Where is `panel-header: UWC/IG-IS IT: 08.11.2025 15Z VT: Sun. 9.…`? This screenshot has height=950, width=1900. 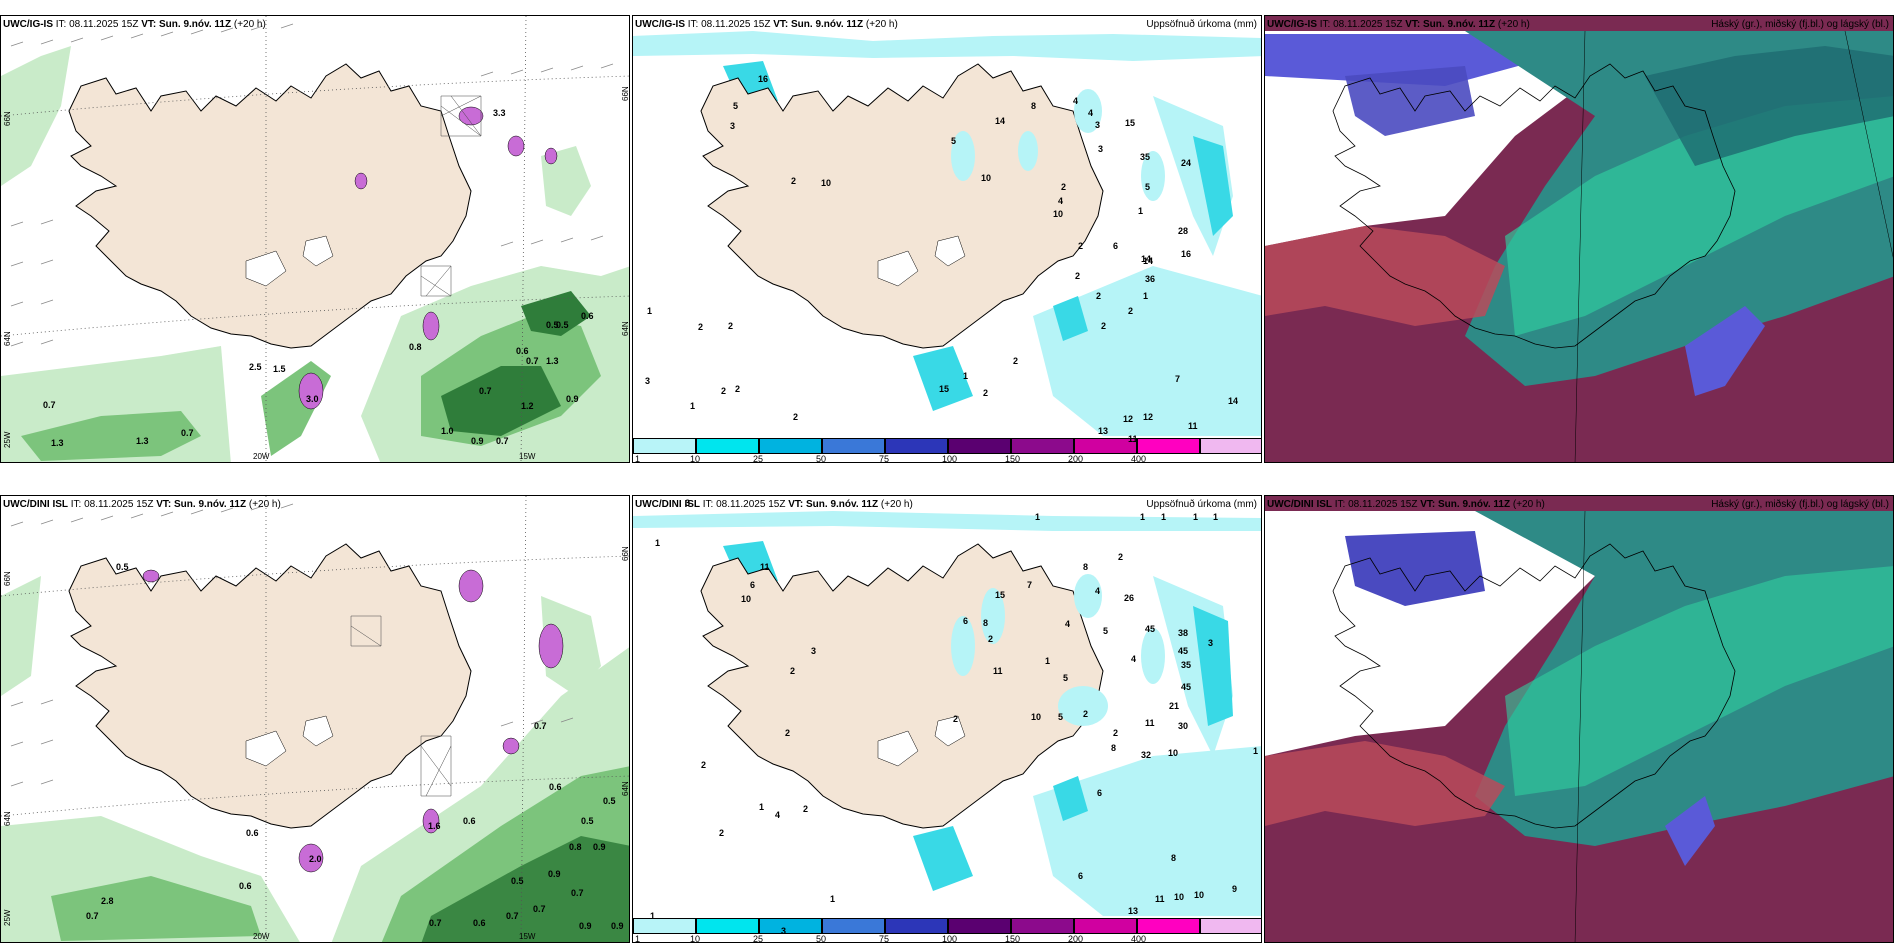 panel-header: UWC/IG-IS IT: 08.11.2025 15Z VT: Sun. 9.… is located at coordinates (766, 24).